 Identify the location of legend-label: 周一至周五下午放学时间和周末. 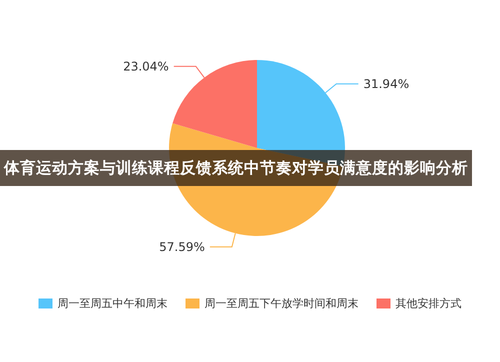
(281, 303).